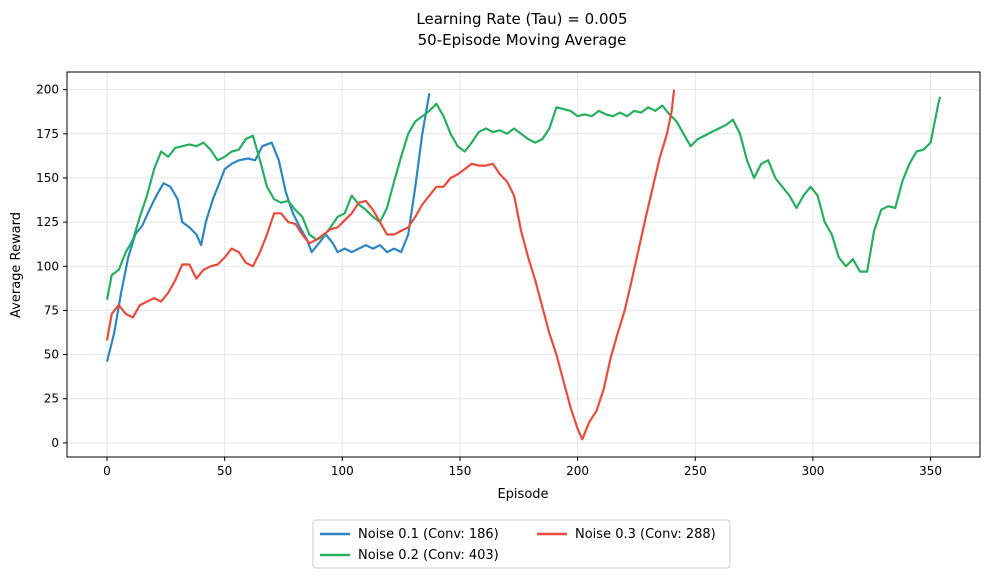  I want to click on y-axis-label: Average Reward, so click(16, 265).